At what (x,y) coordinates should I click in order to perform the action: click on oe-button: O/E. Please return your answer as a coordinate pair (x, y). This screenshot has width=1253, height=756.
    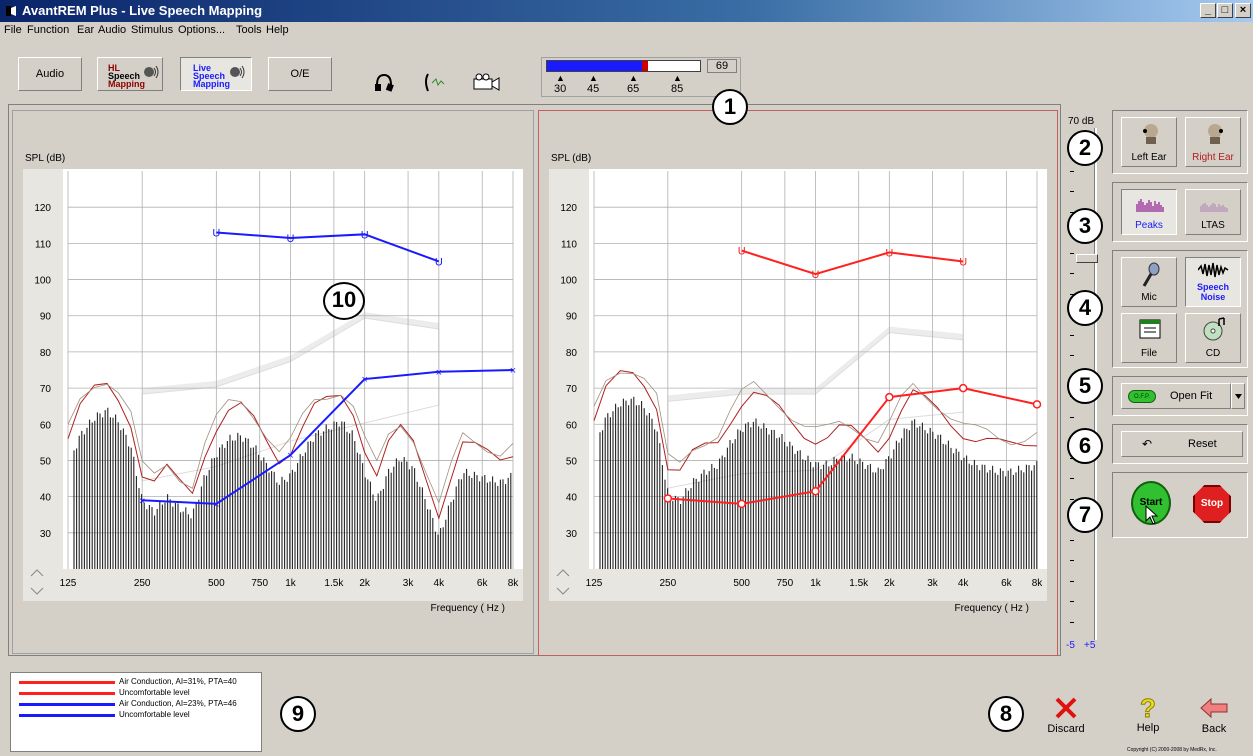
    Looking at the image, I should click on (300, 74).